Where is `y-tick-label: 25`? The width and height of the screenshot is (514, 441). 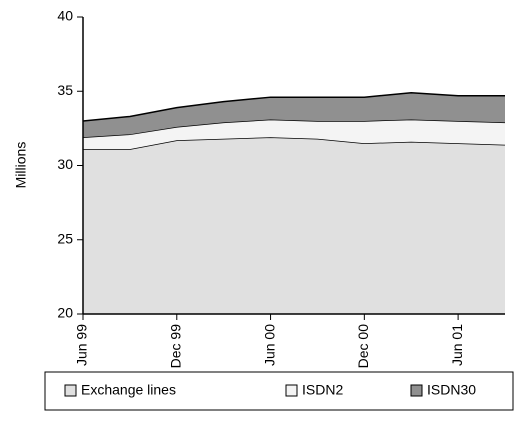
y-tick-label: 25 is located at coordinates (65, 238).